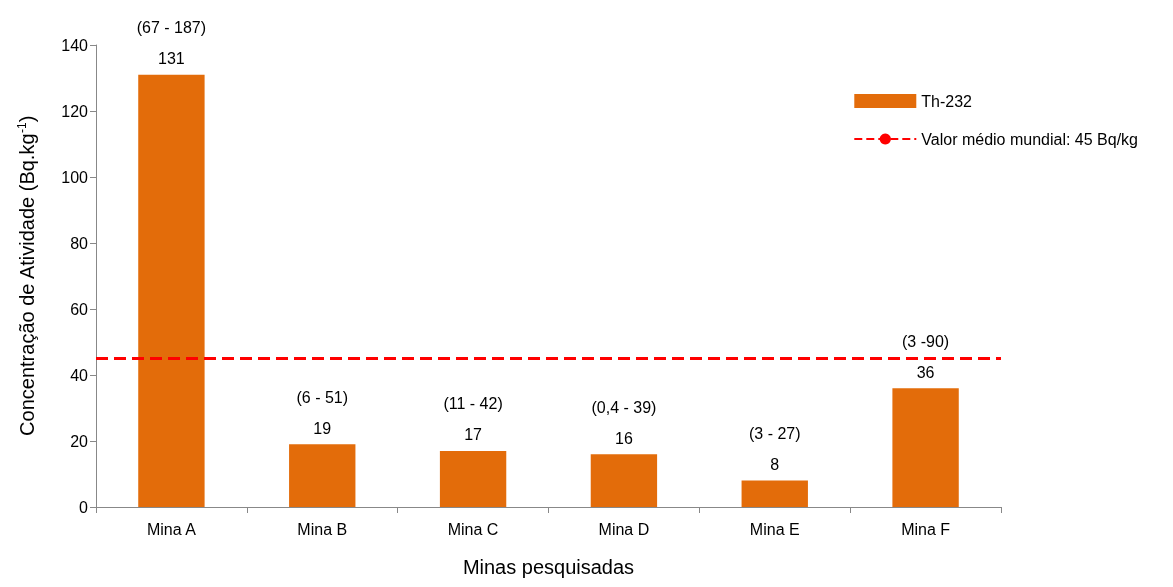  What do you see at coordinates (75, 177) in the screenshot?
I see `y-tick-label: 100` at bounding box center [75, 177].